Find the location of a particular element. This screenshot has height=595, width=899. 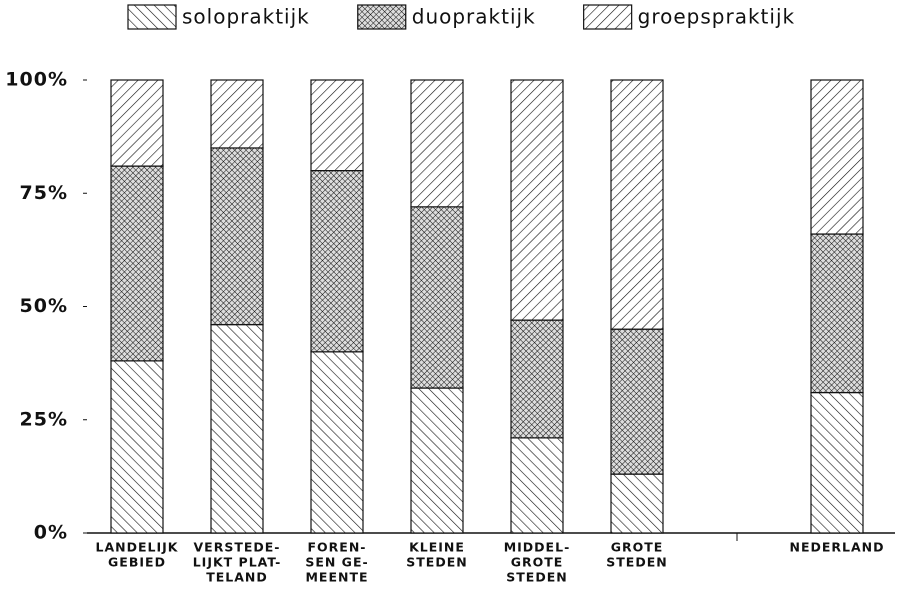

x-tick-label: KLEINE is located at coordinates (437, 547).